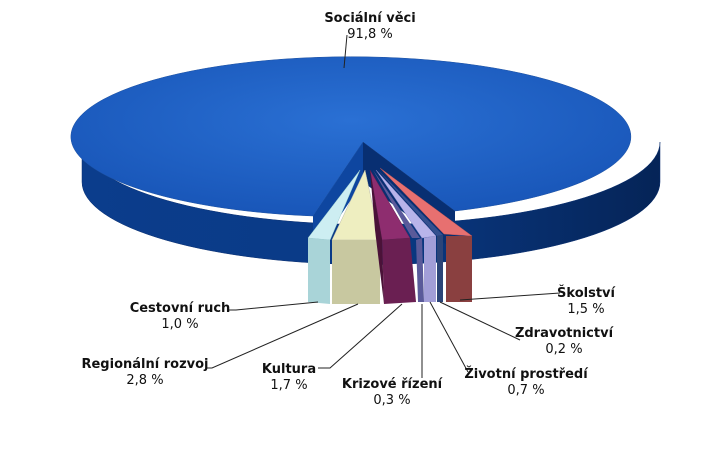 The image size is (718, 457). I want to click on leader-skolstvi, so click(510, 296).